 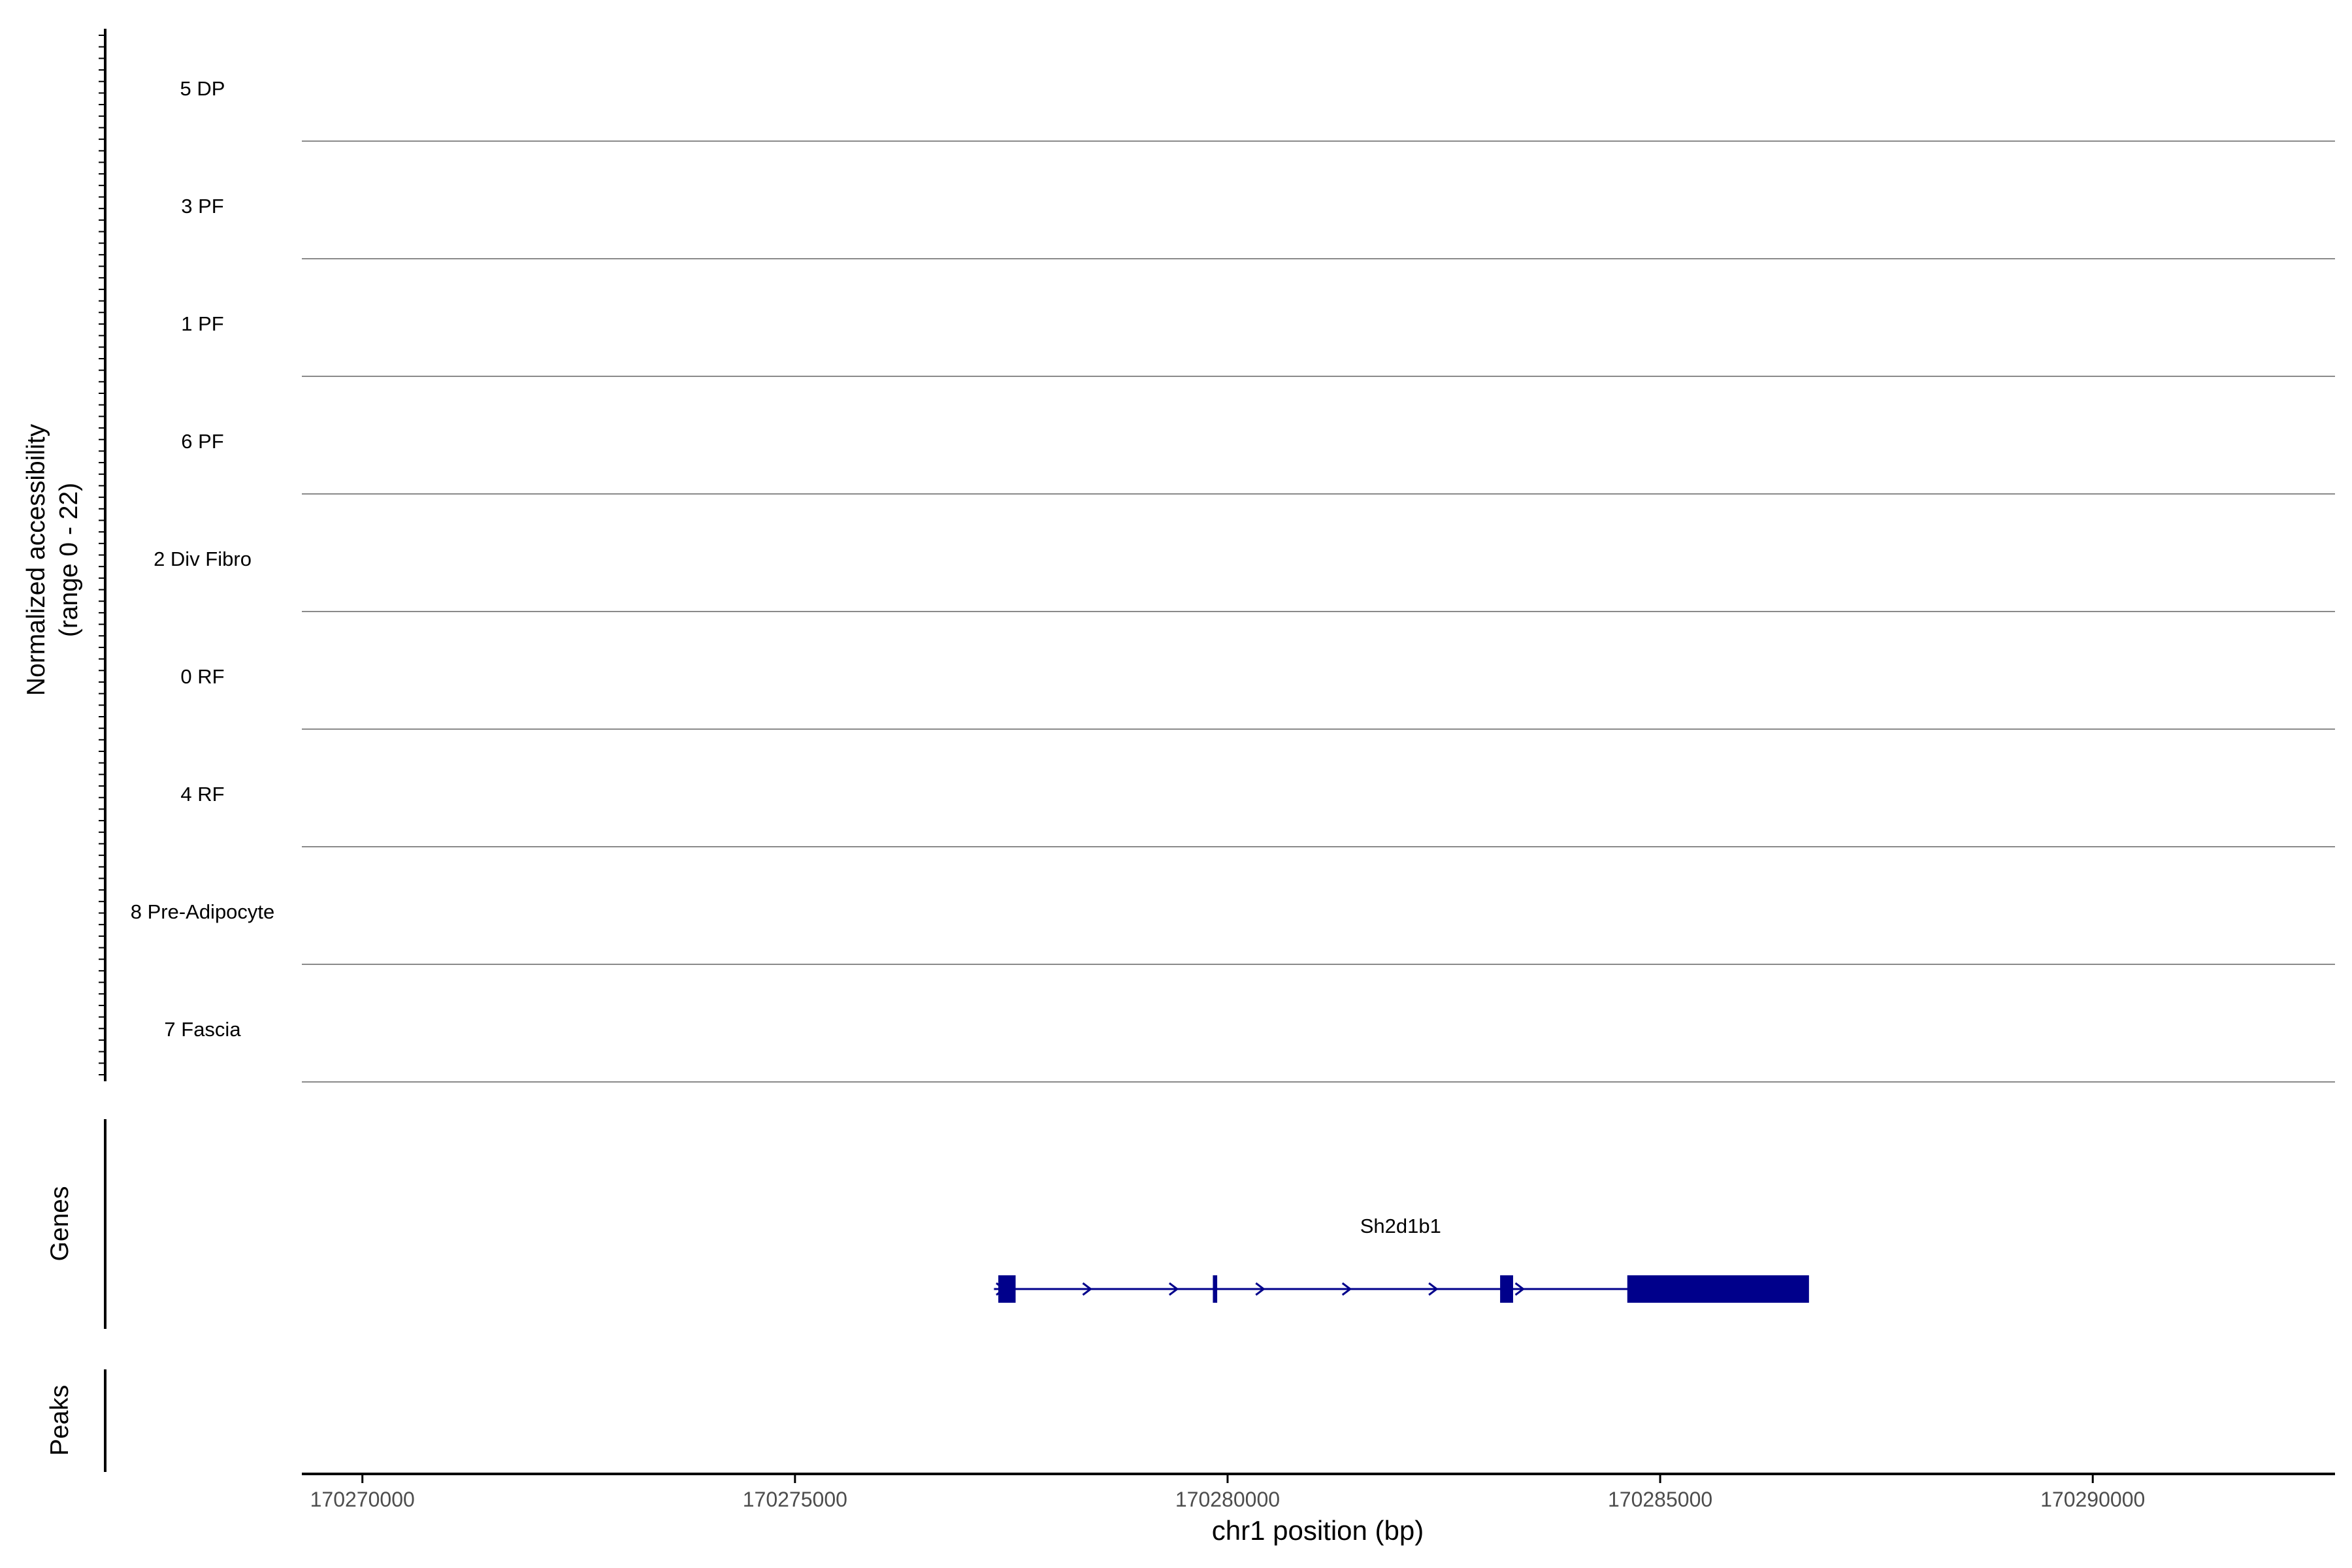 I want to click on track-label: 4 RF, so click(x=202, y=794).